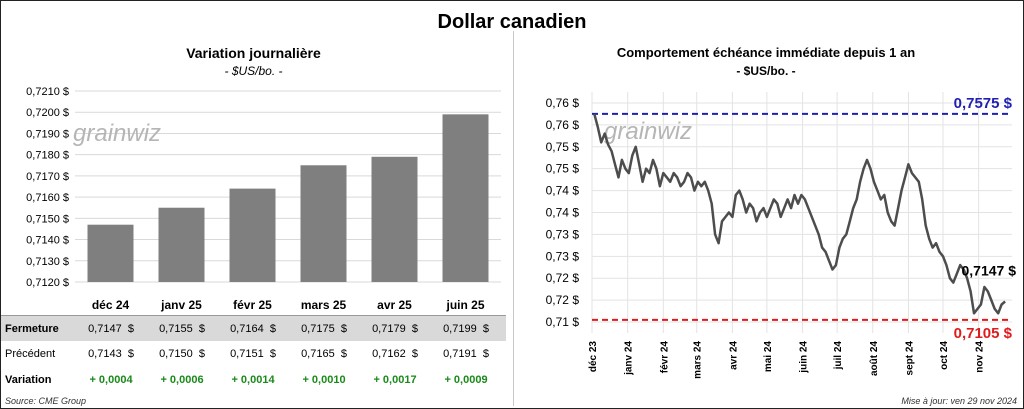 The width and height of the screenshot is (1024, 409). What do you see at coordinates (47, 219) in the screenshot?
I see `y-tick-label: 0,7150 $` at bounding box center [47, 219].